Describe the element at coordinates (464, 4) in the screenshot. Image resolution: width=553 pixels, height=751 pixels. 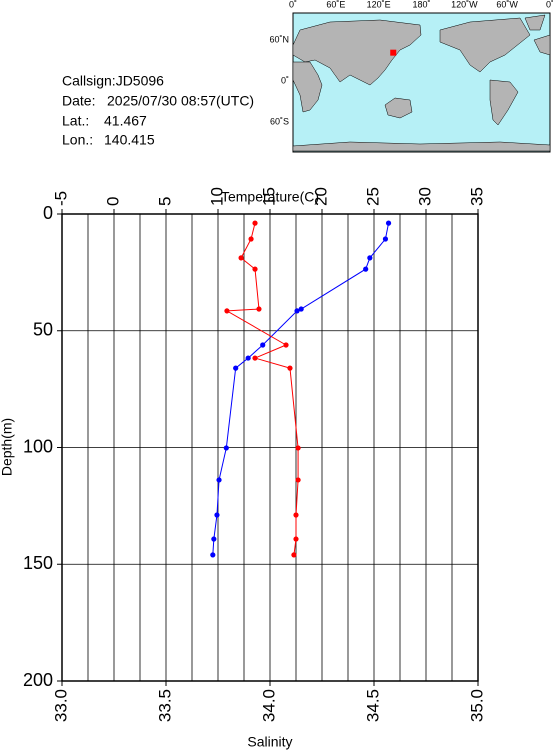
I see `map-lon-label: 120˚W` at that location.